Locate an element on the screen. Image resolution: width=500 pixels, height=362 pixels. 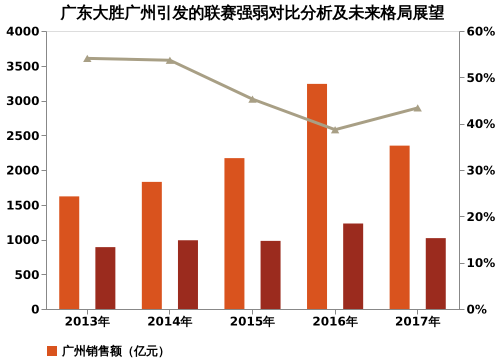
y-tick-label: 3000 is located at coordinates (23, 101).